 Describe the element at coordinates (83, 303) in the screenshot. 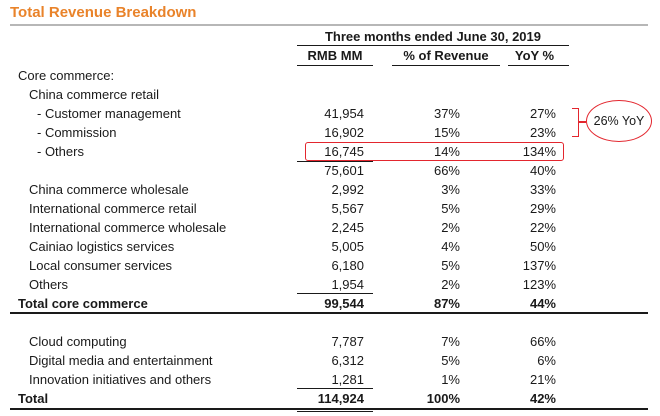

I see `row-label: Total core commerce` at that location.